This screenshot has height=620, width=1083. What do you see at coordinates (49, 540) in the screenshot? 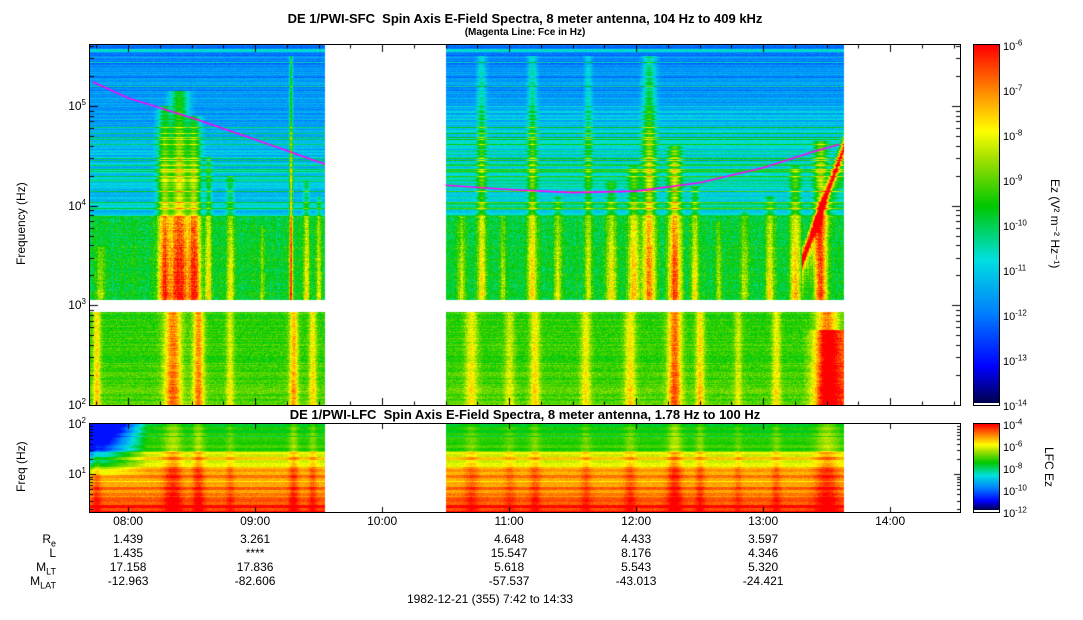
I see `ephemeris-row-label: Re` at bounding box center [49, 540].